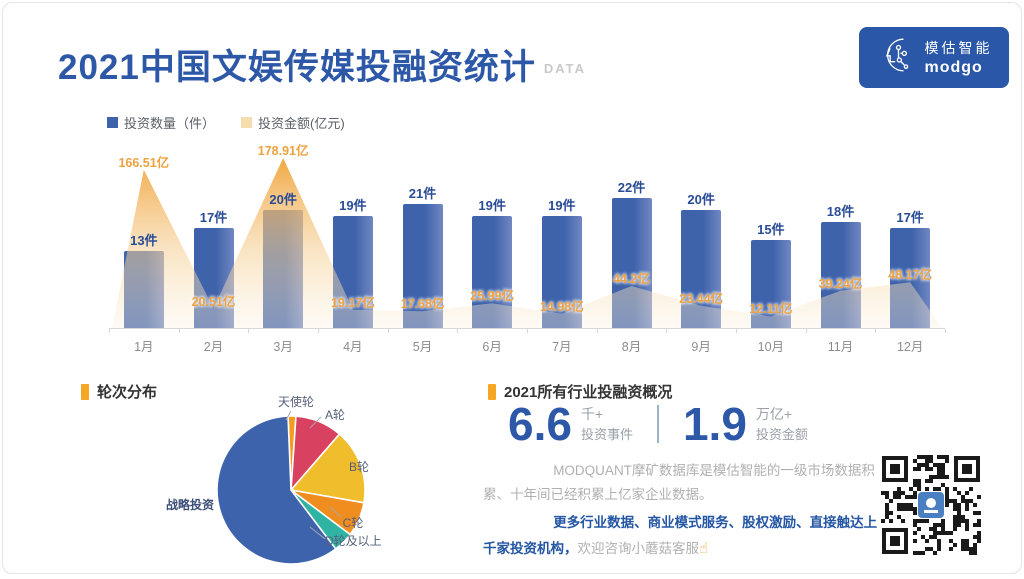 The width and height of the screenshot is (1024, 579). Describe the element at coordinates (423, 192) in the screenshot. I see `count-label-5月: 21件` at that location.